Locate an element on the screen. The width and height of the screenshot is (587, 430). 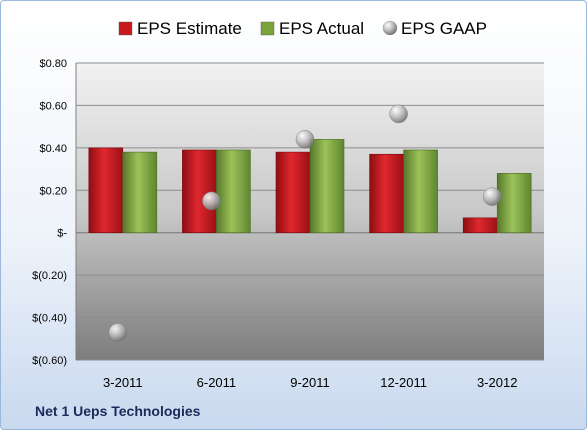
legend-label: EPS Estimate is located at coordinates (189, 28).